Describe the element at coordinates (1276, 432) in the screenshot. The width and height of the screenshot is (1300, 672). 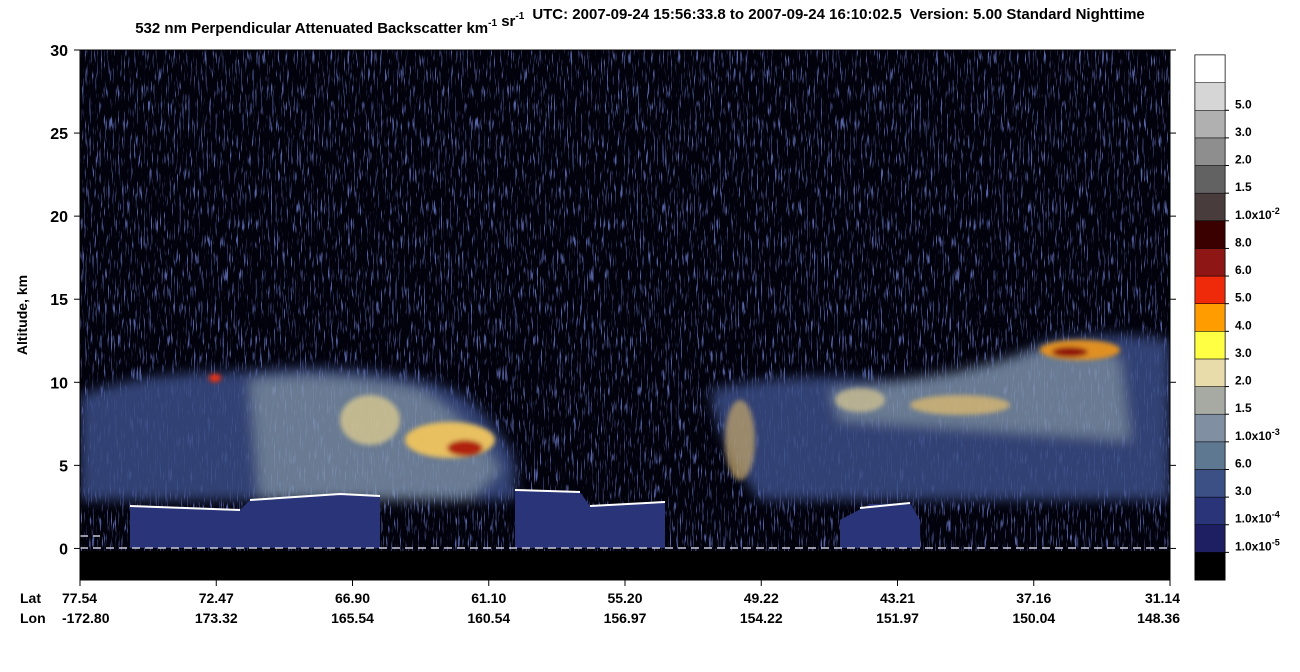
I see `colorbar-exponent: -3` at that location.